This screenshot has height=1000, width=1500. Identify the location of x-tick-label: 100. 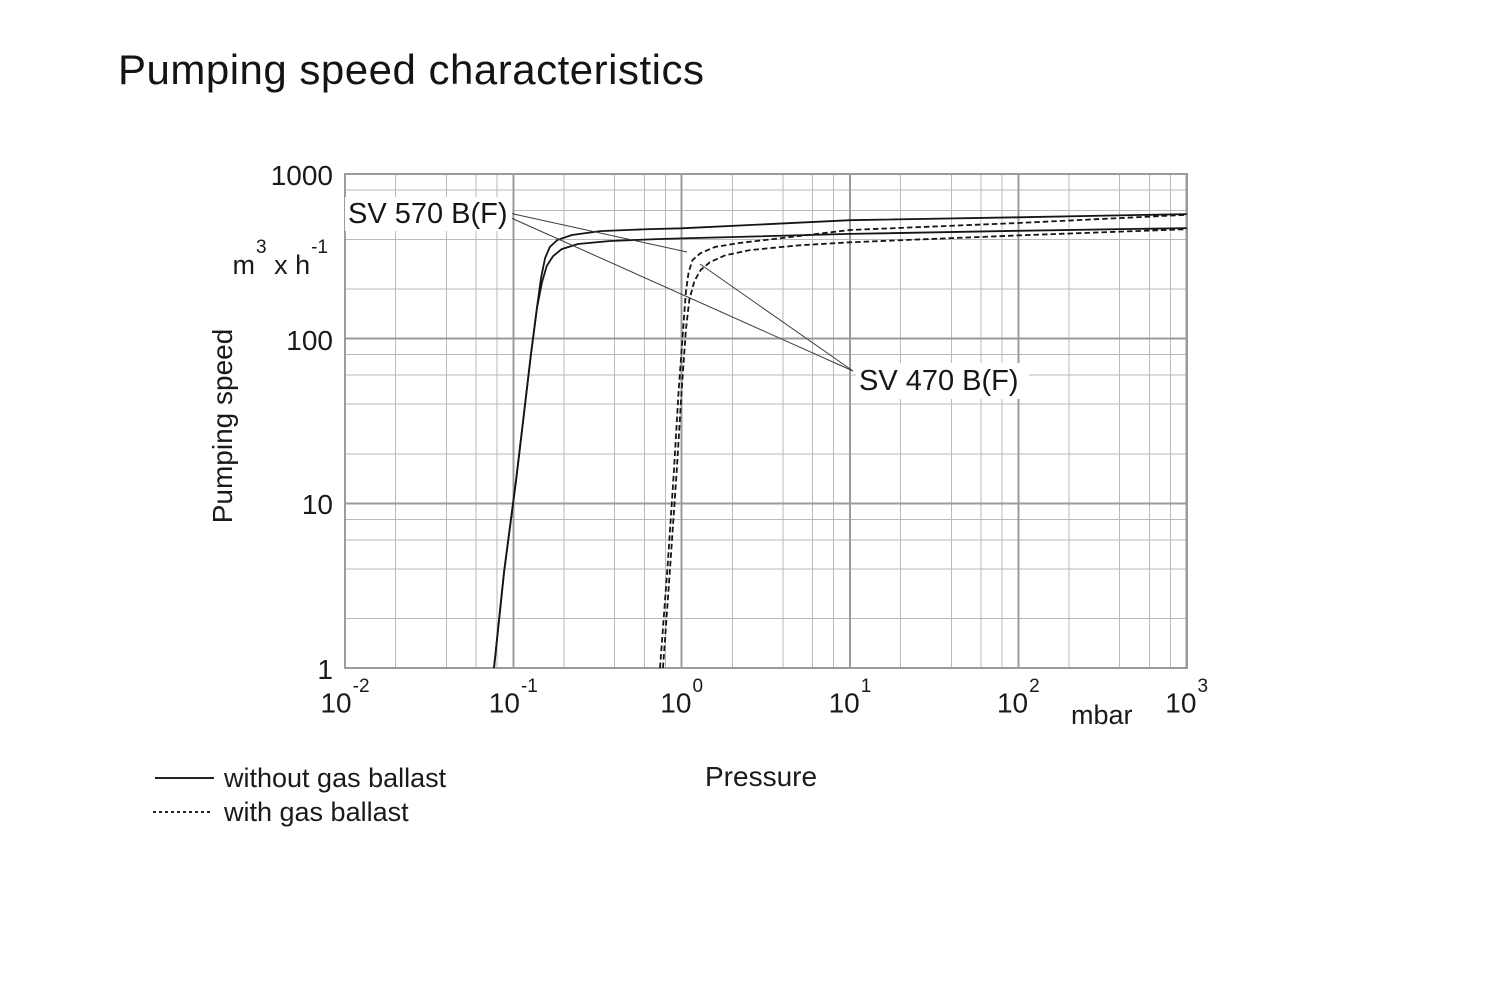
(682, 697).